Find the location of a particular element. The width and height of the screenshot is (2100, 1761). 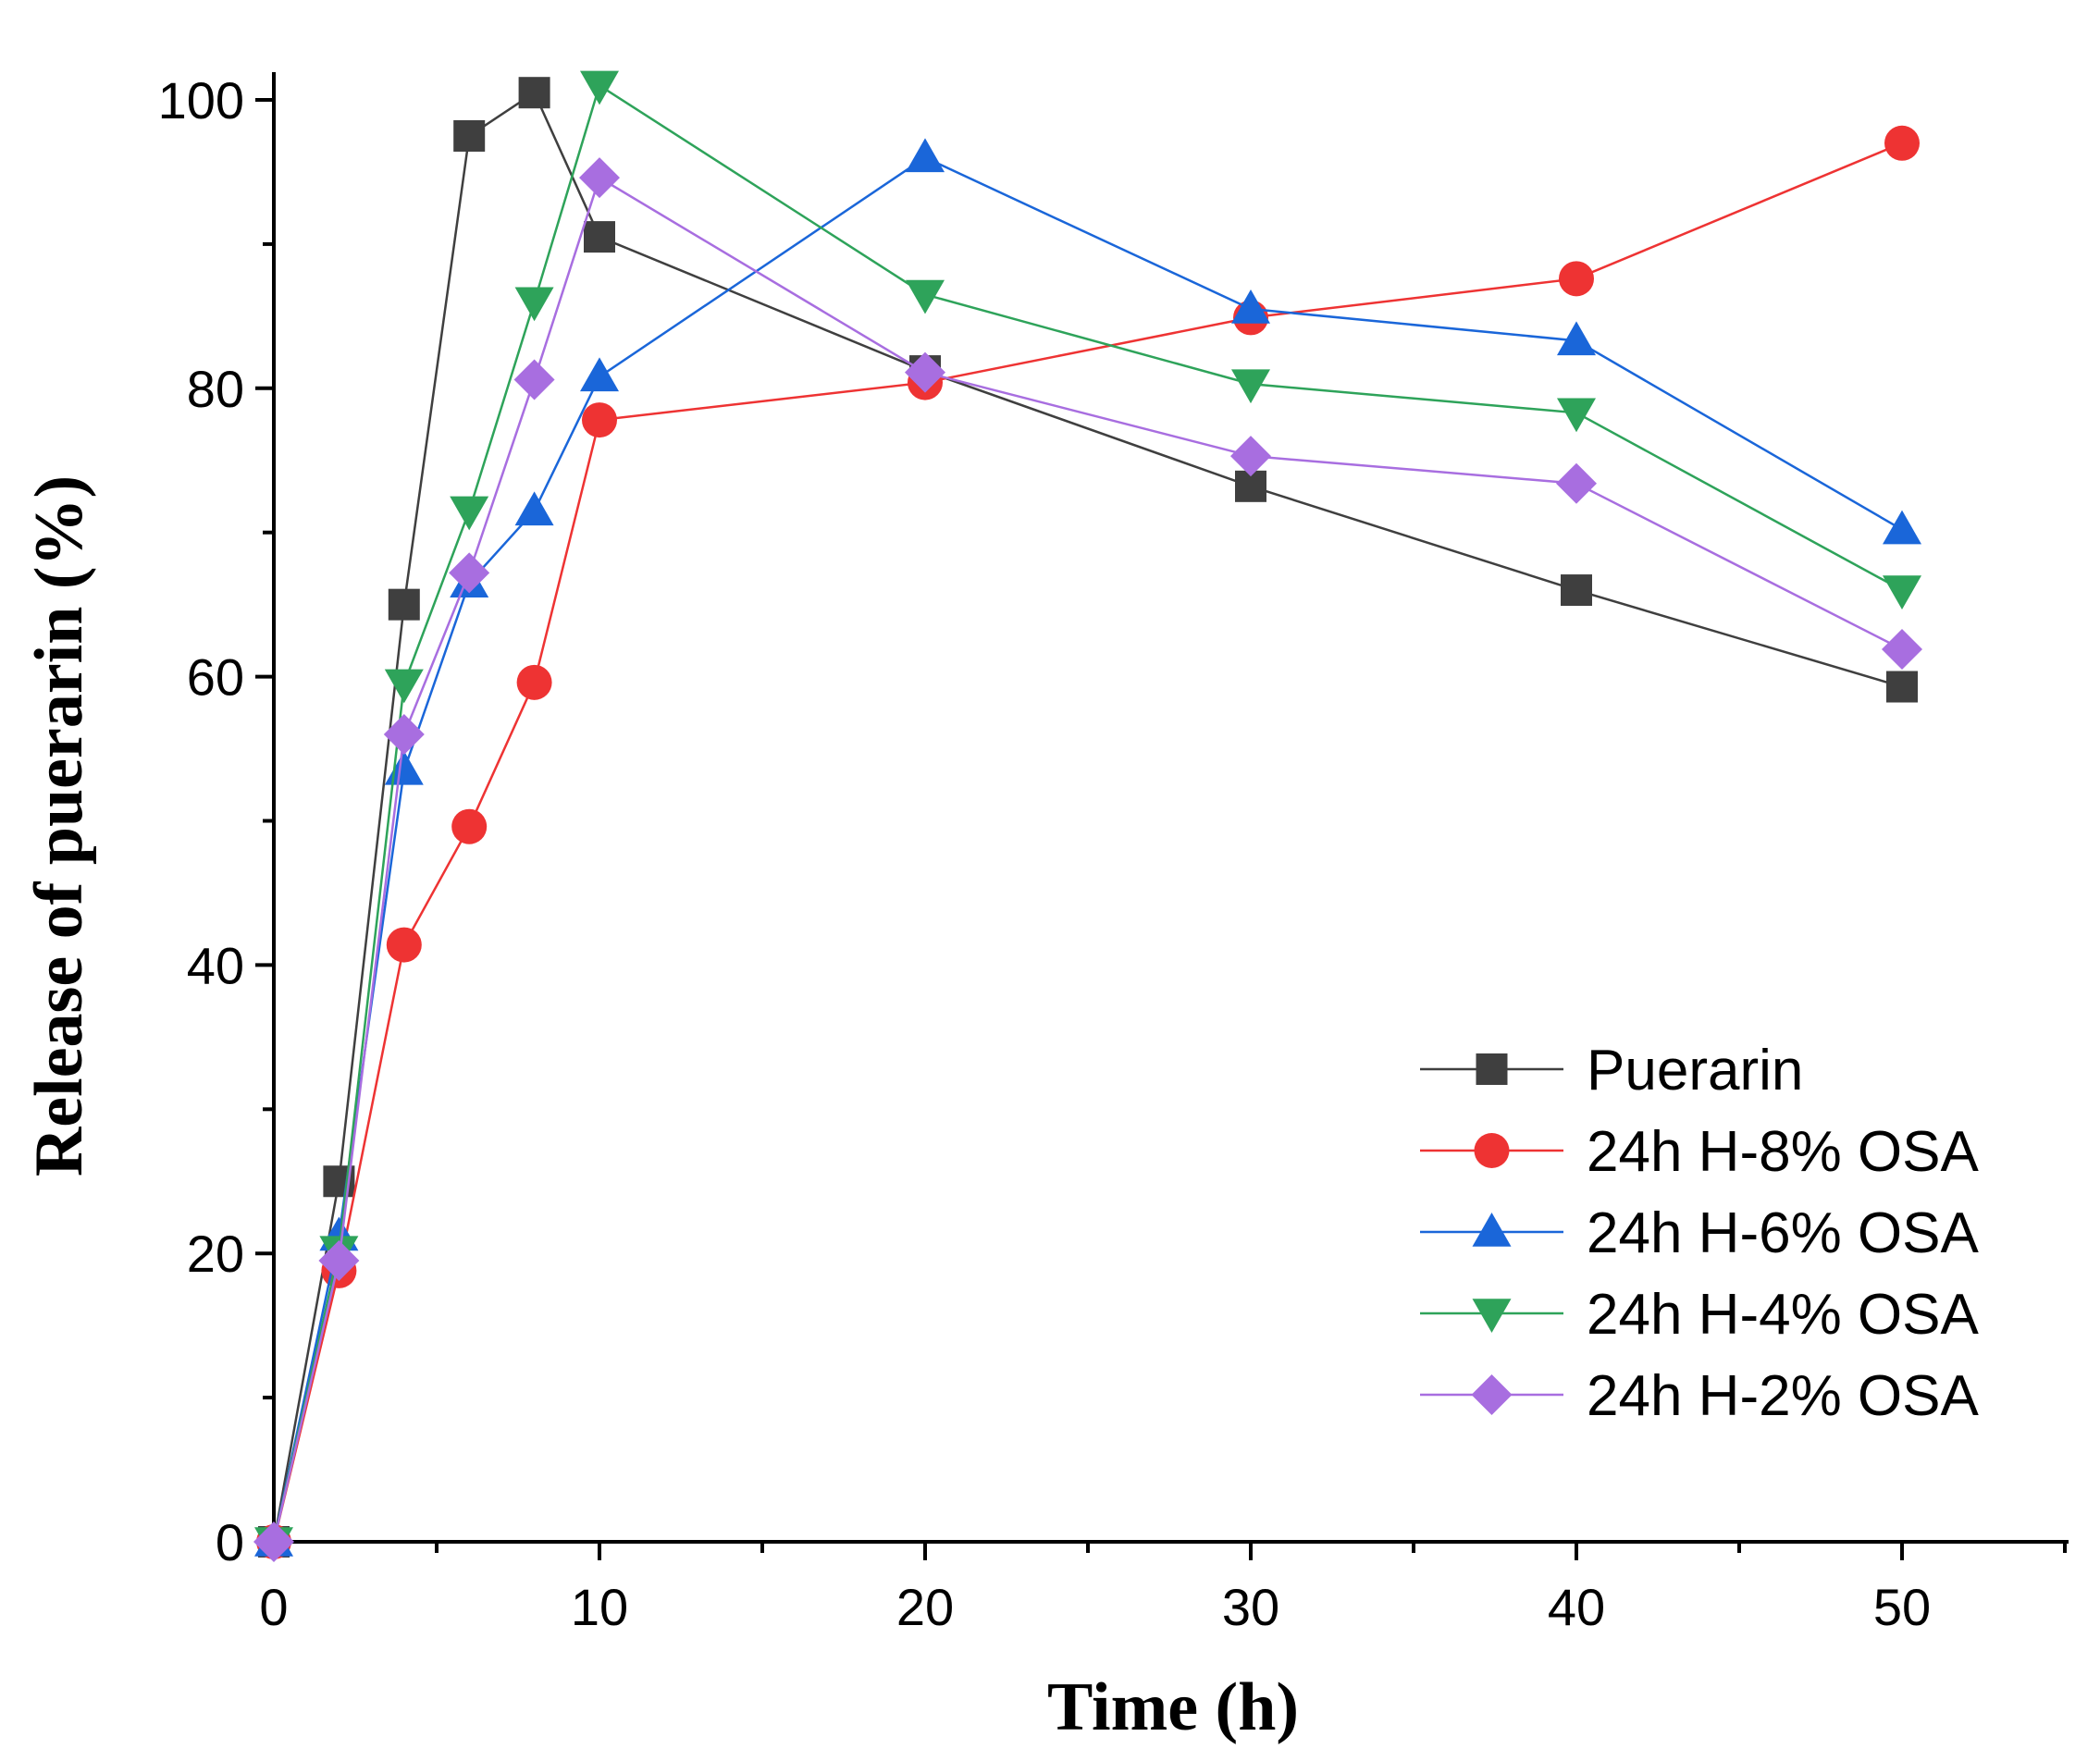

y-tick-label: 0 is located at coordinates (230, 1542).